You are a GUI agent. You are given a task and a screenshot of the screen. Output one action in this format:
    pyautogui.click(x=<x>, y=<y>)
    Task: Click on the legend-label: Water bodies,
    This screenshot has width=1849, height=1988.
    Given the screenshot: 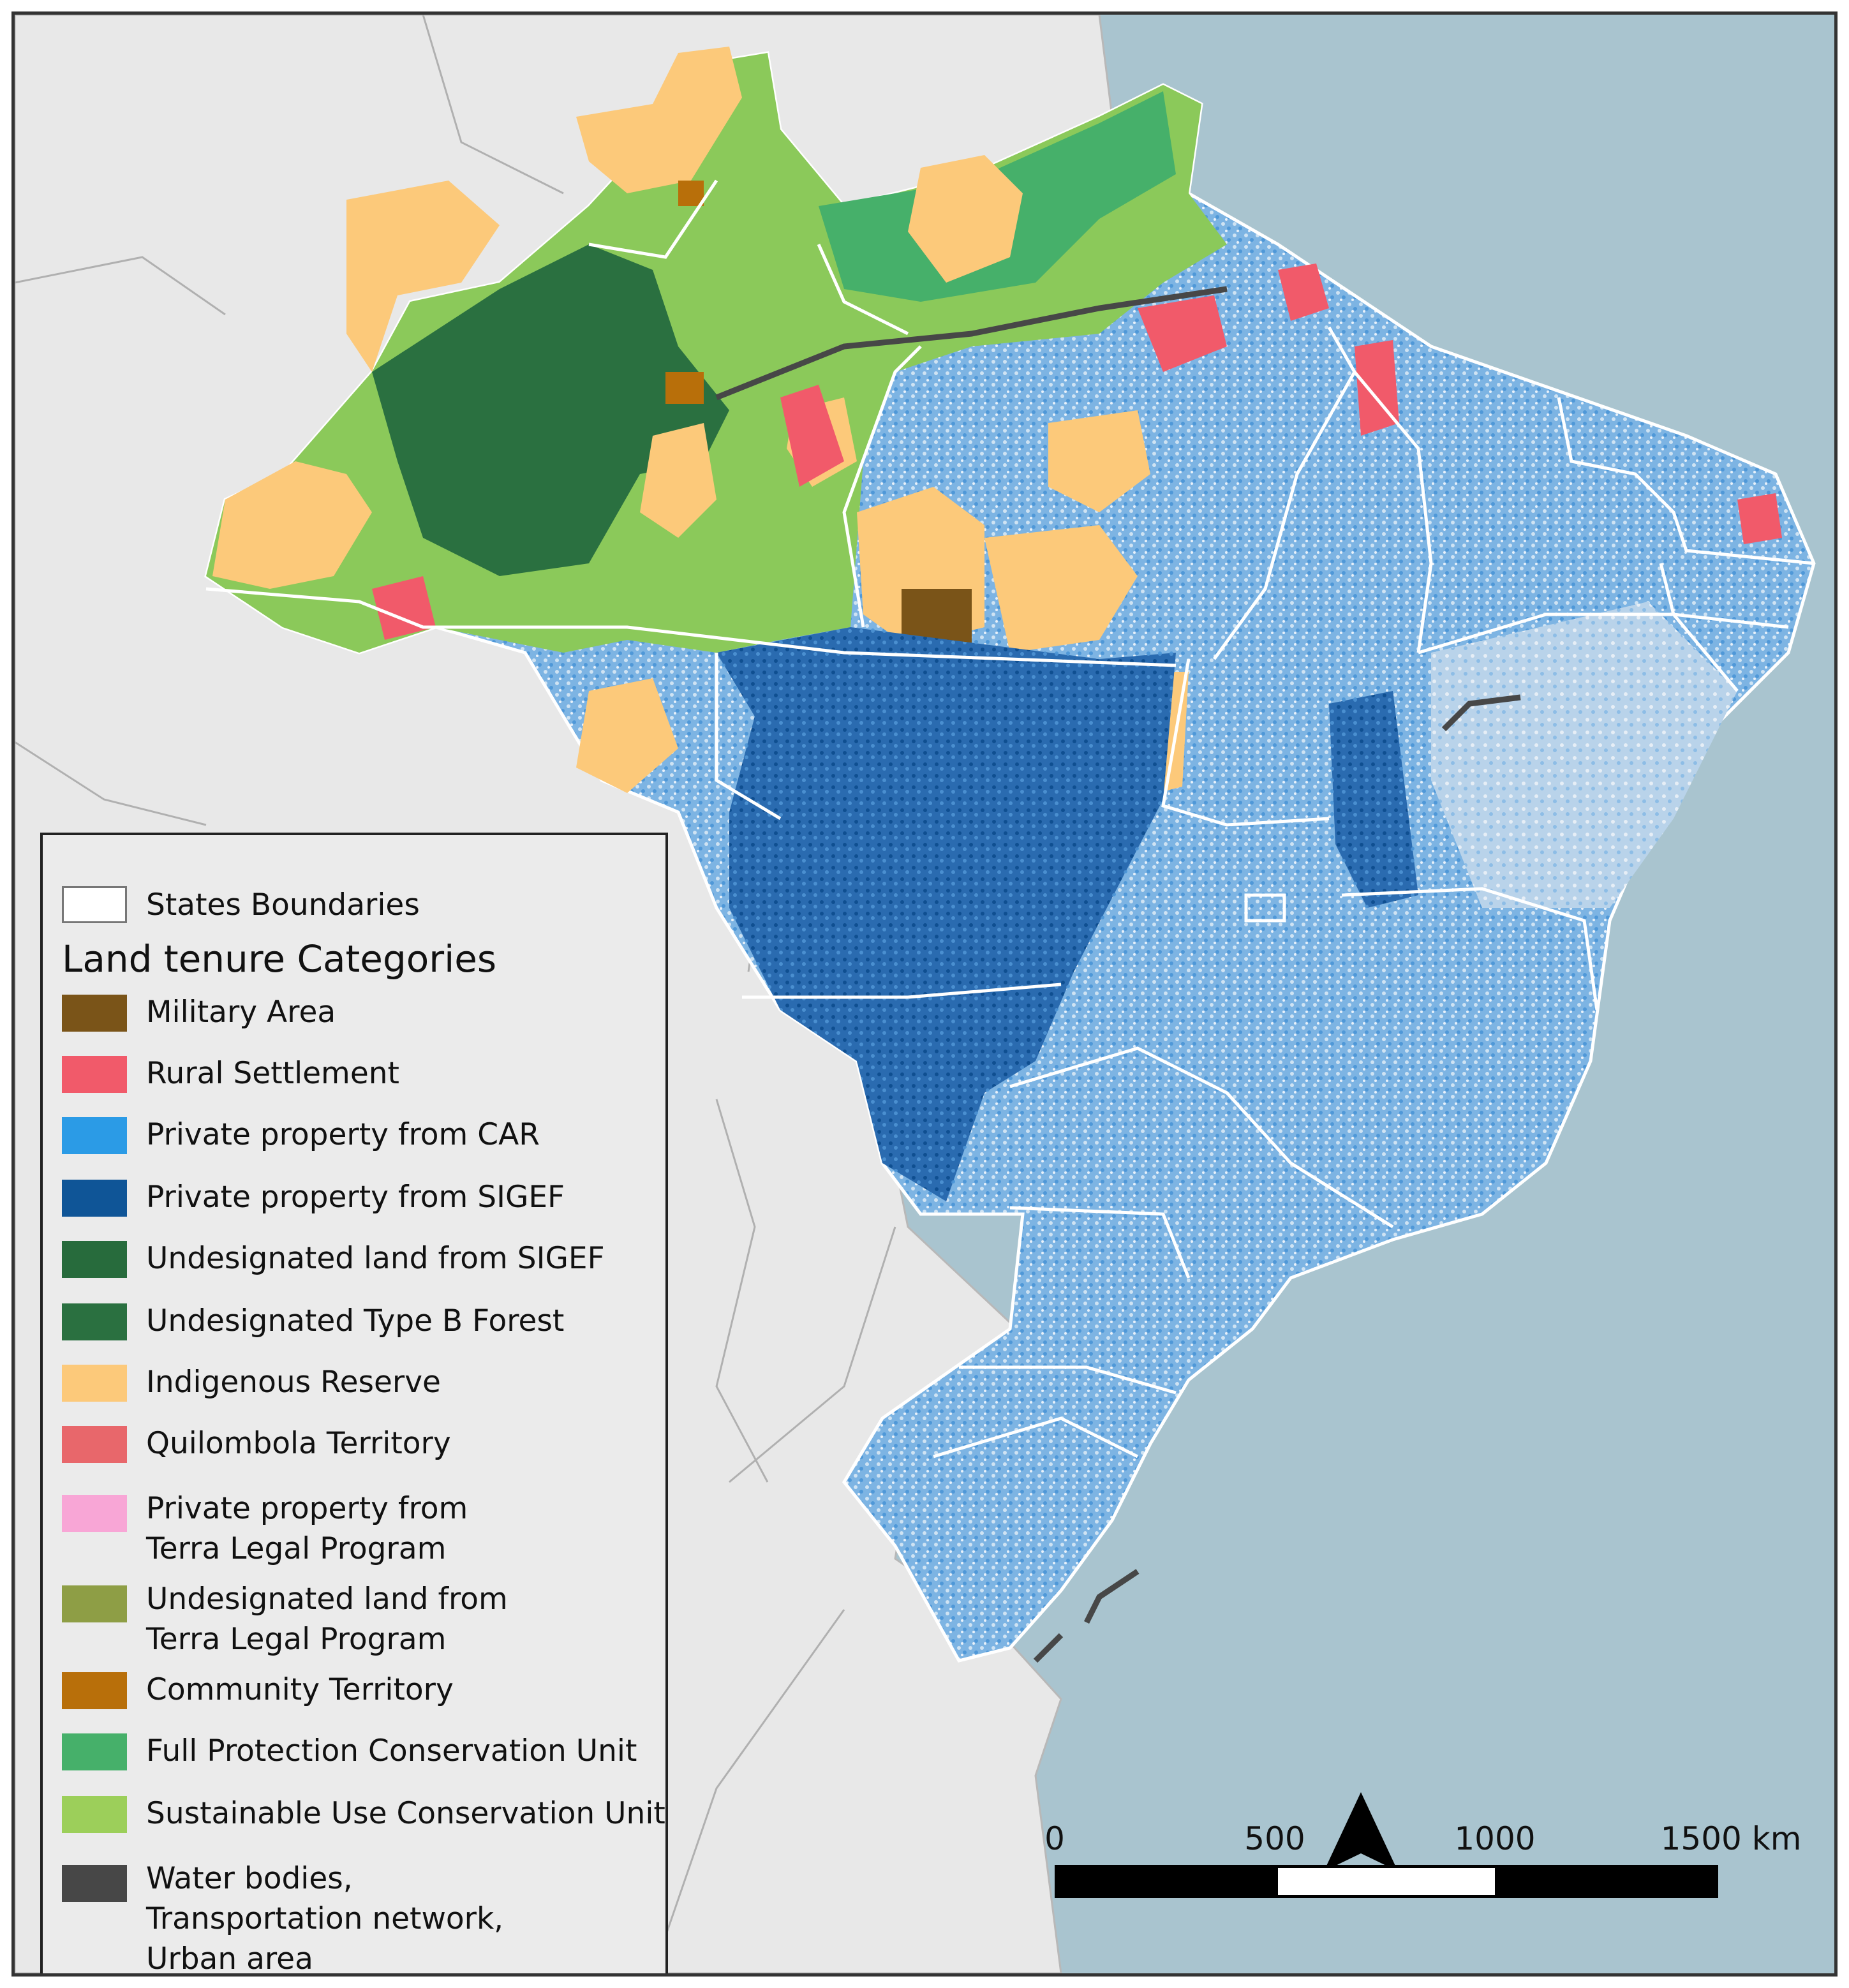 What is the action you would take?
    pyautogui.click(x=249, y=1879)
    